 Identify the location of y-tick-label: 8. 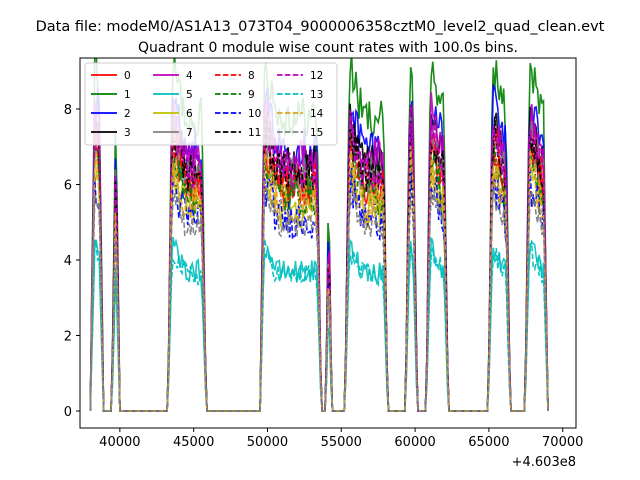
(68, 110).